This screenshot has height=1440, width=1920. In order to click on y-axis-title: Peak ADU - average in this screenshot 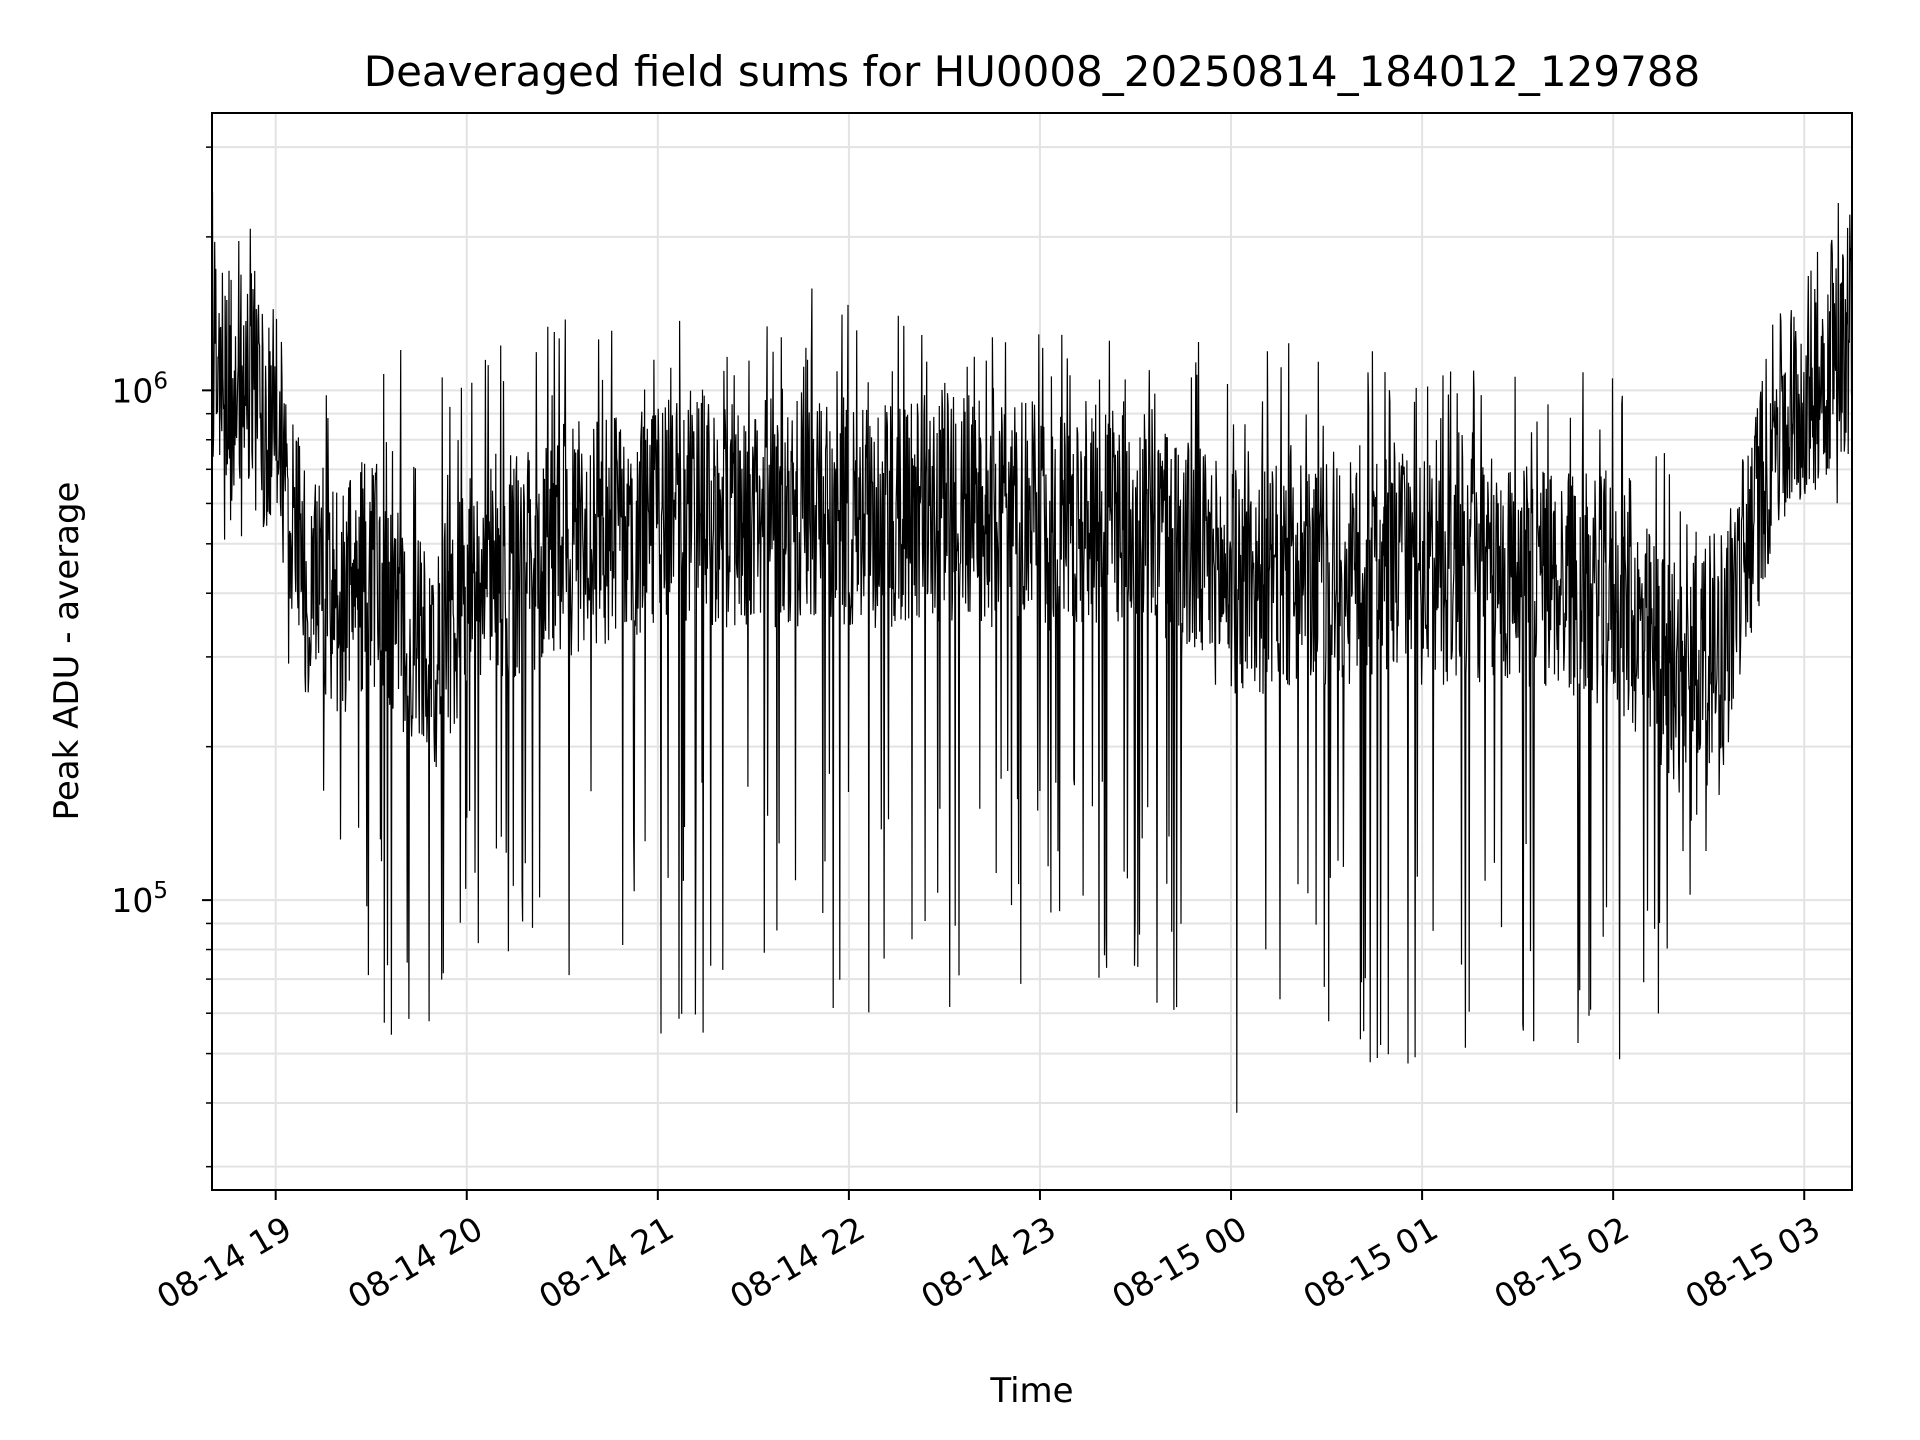, I will do `click(67, 651)`.